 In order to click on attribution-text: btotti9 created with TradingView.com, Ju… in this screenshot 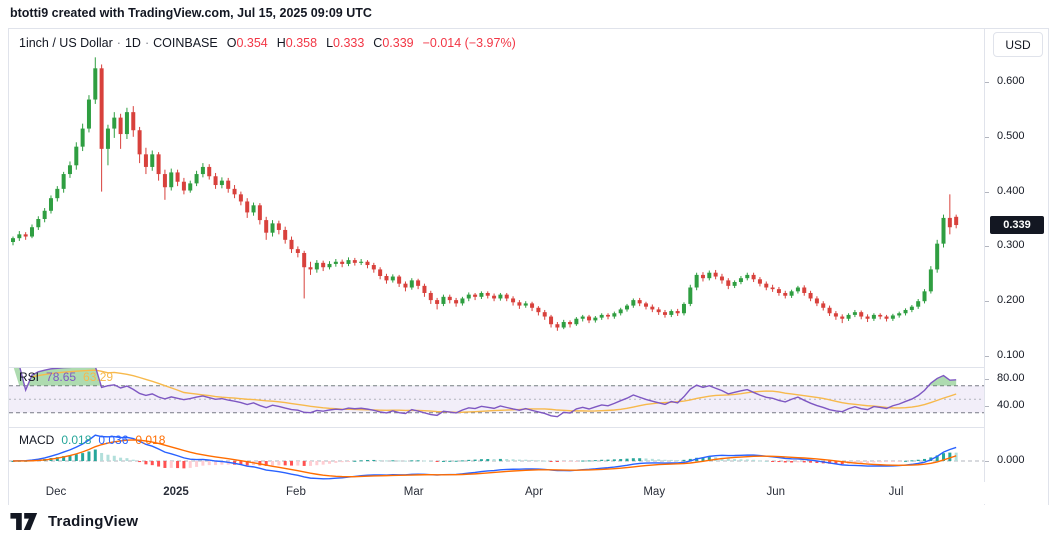, I will do `click(191, 13)`.